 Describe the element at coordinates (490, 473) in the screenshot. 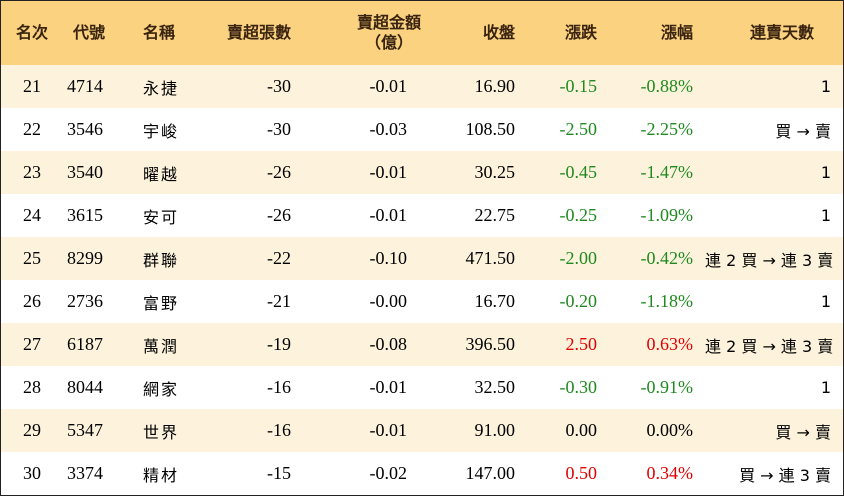

I see `cell-close: 147.00` at that location.